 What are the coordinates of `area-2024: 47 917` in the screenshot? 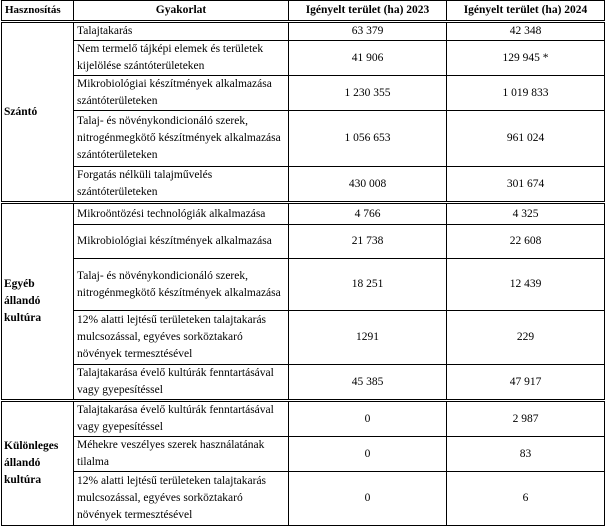 It's located at (525, 382).